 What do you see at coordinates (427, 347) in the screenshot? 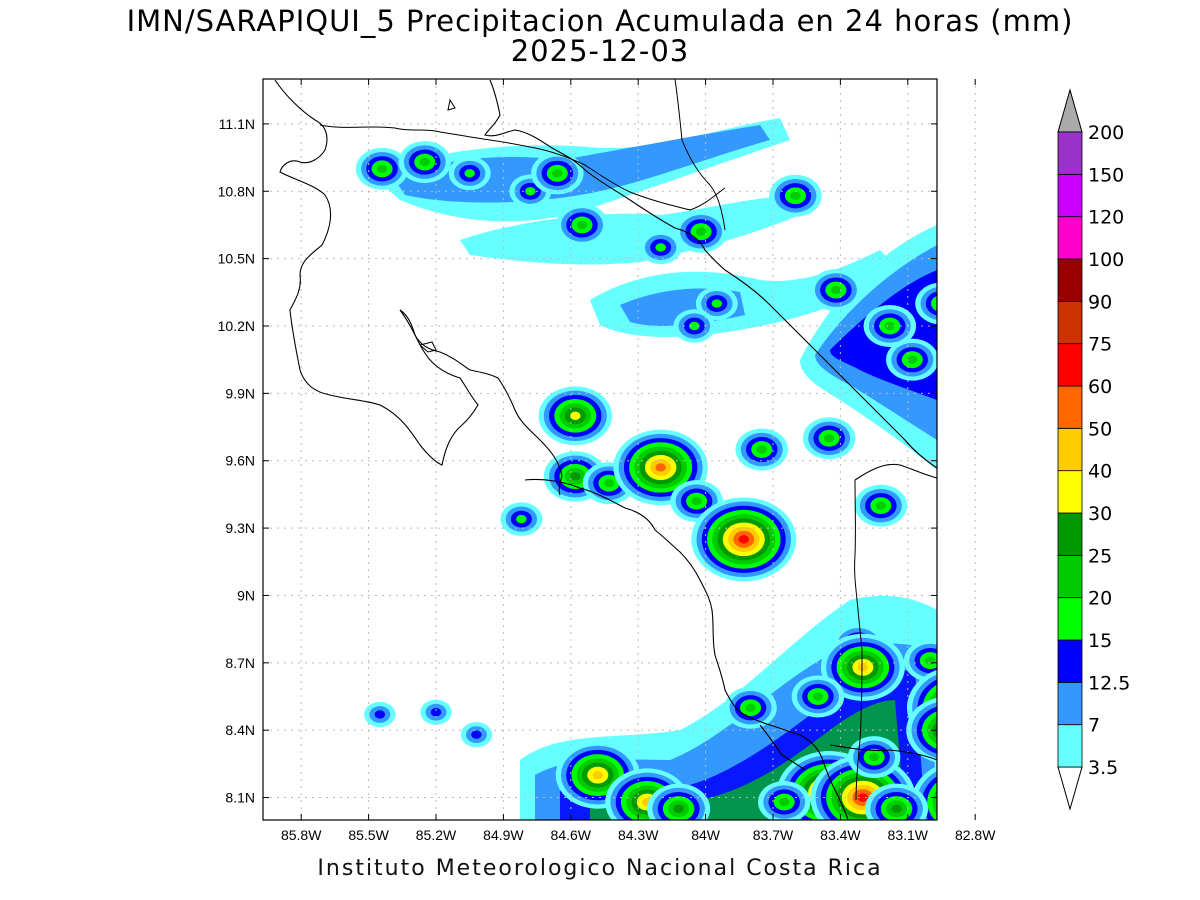
I see `island-outline` at bounding box center [427, 347].